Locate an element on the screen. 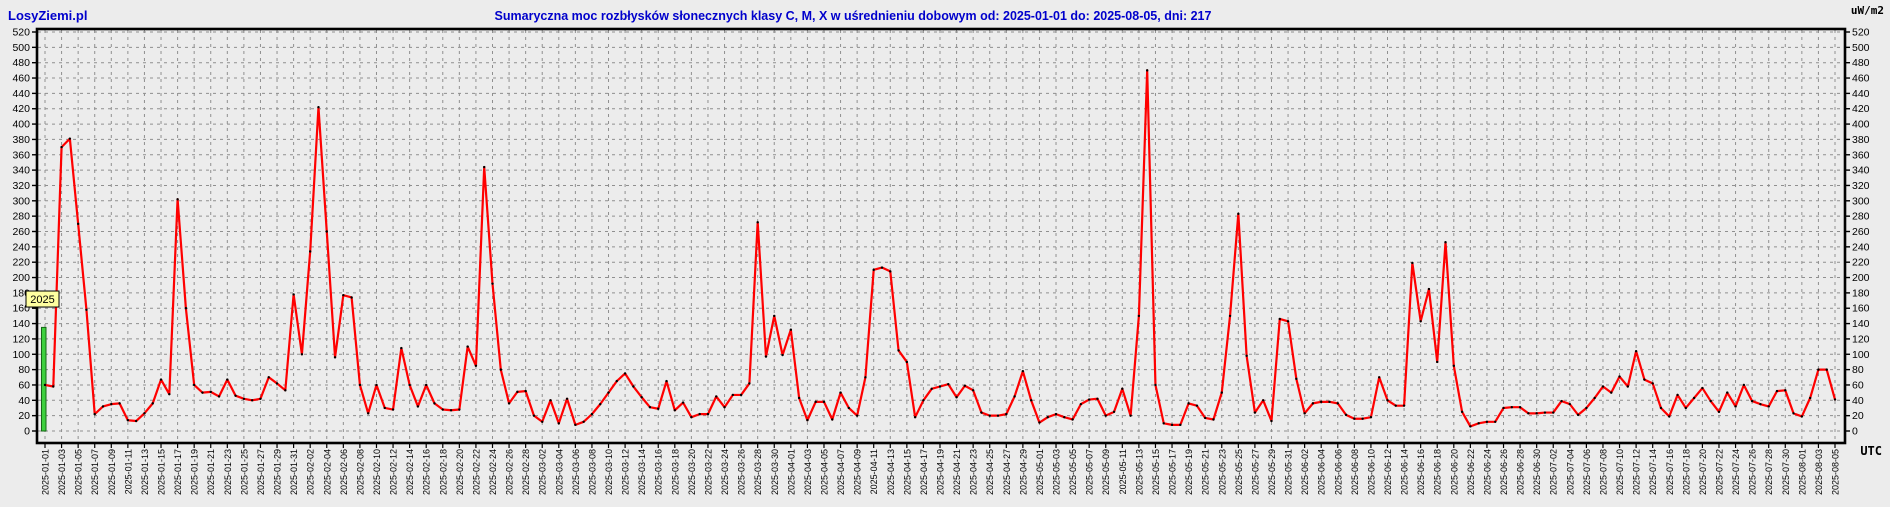 Image resolution: width=1890 pixels, height=507 pixels. svg-text: 2025-06-04 is located at coordinates (1322, 472).